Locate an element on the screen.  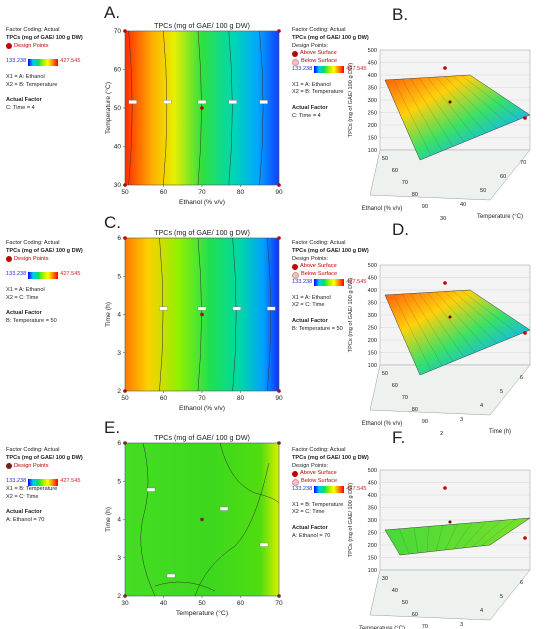
design-points-title: Design Points: is located at coordinates (310, 465).